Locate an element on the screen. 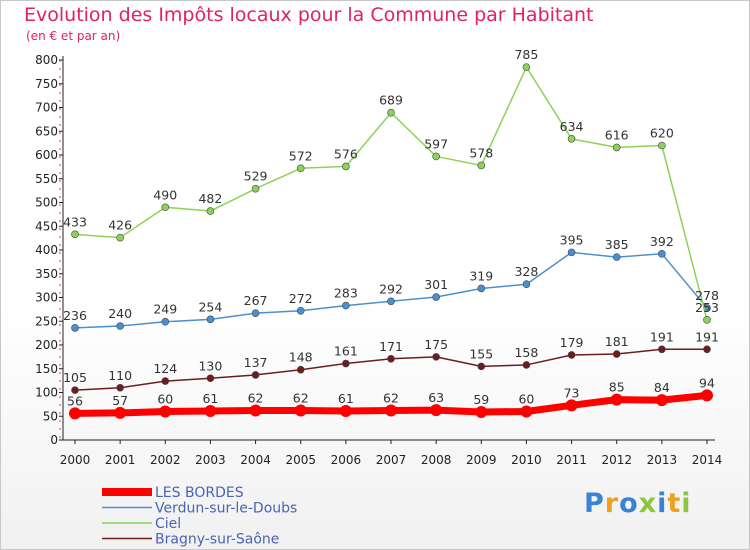  data-label-bragny-sur-sa-ne: 181 is located at coordinates (617, 341).